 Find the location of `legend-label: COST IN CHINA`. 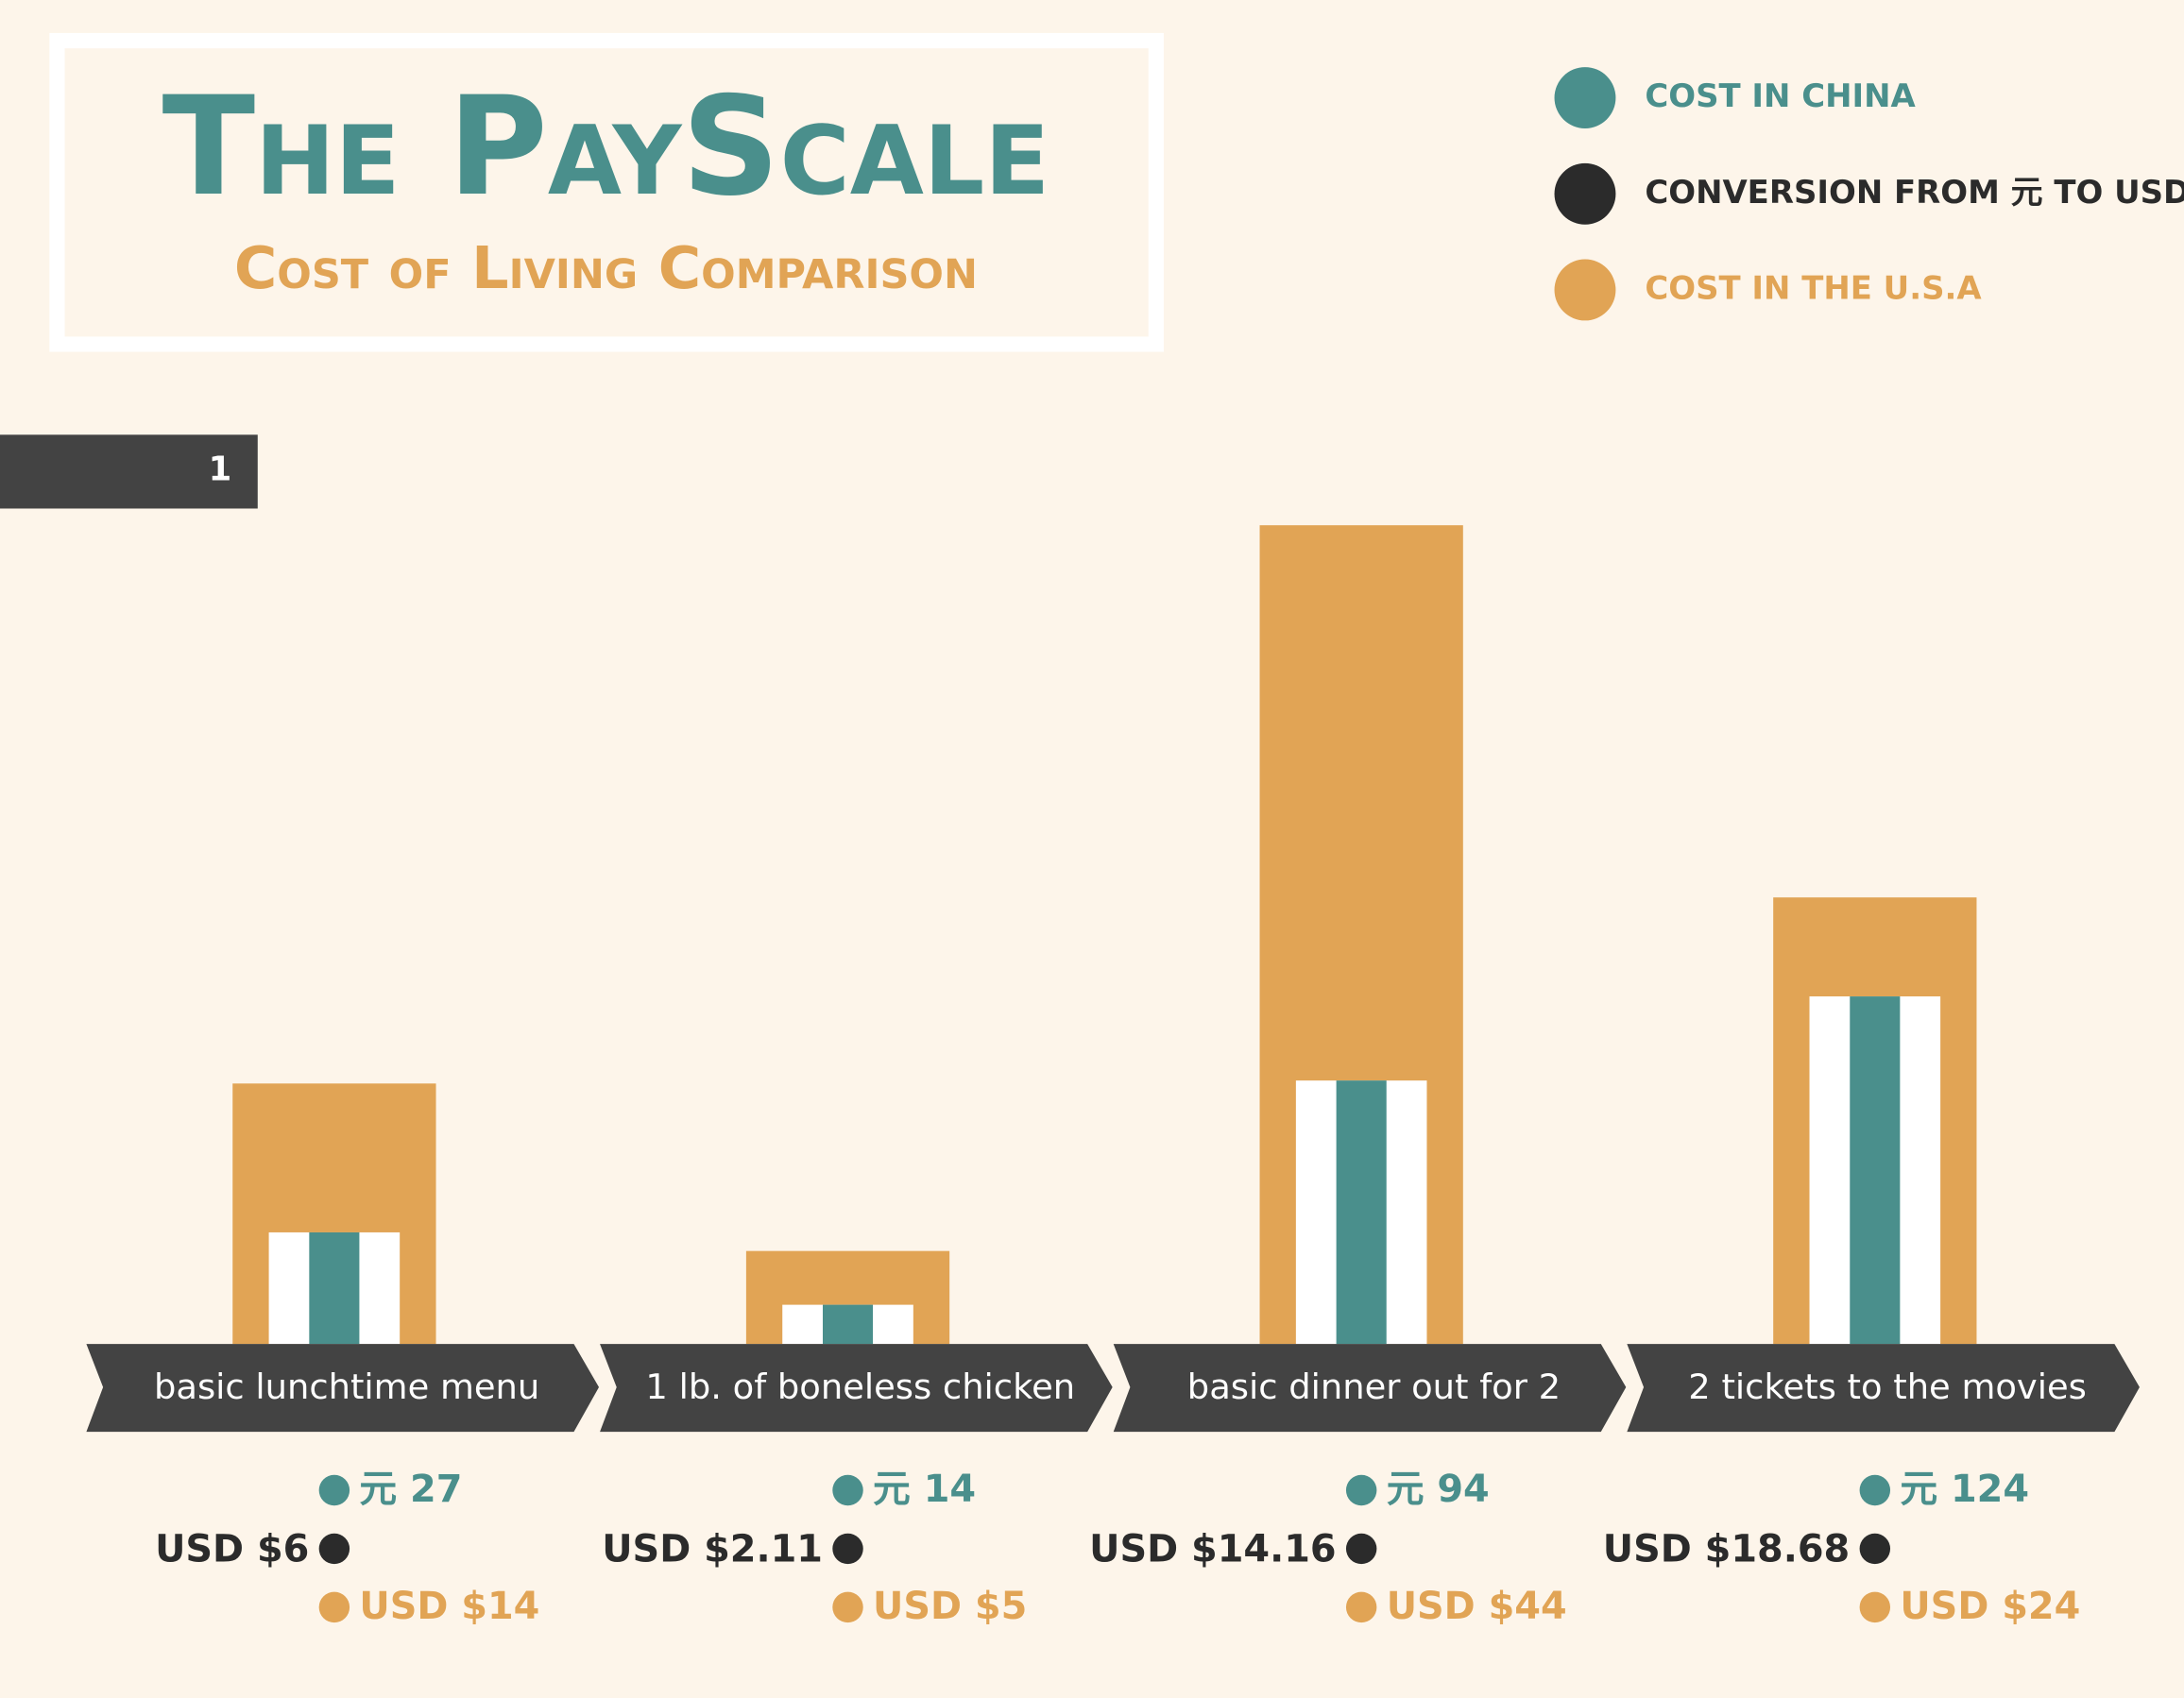

legend-label: COST IN CHINA is located at coordinates (1781, 95).